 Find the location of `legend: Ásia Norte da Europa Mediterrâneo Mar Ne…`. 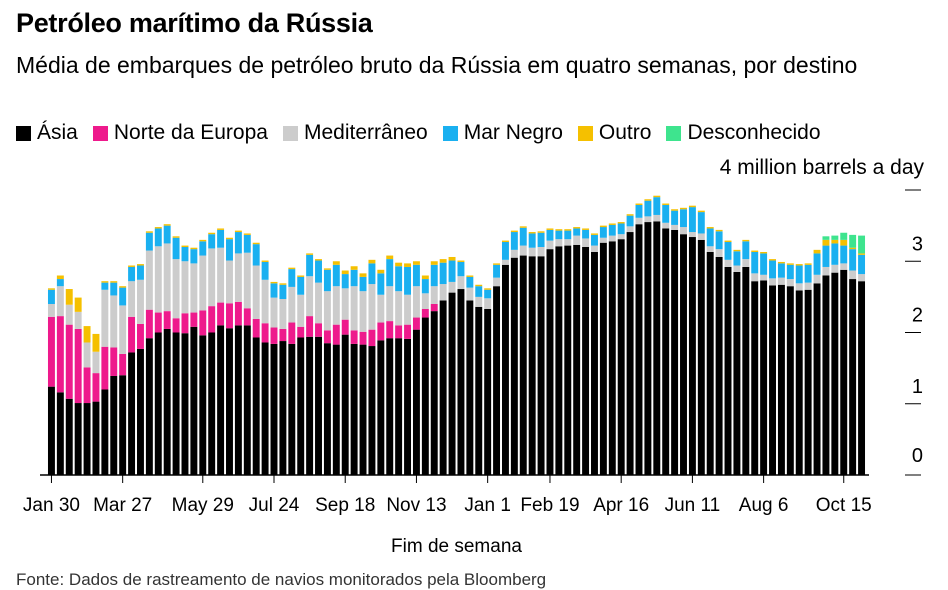

legend: Ásia Norte da Europa Mediterrâneo Mar Ne… is located at coordinates (426, 133).